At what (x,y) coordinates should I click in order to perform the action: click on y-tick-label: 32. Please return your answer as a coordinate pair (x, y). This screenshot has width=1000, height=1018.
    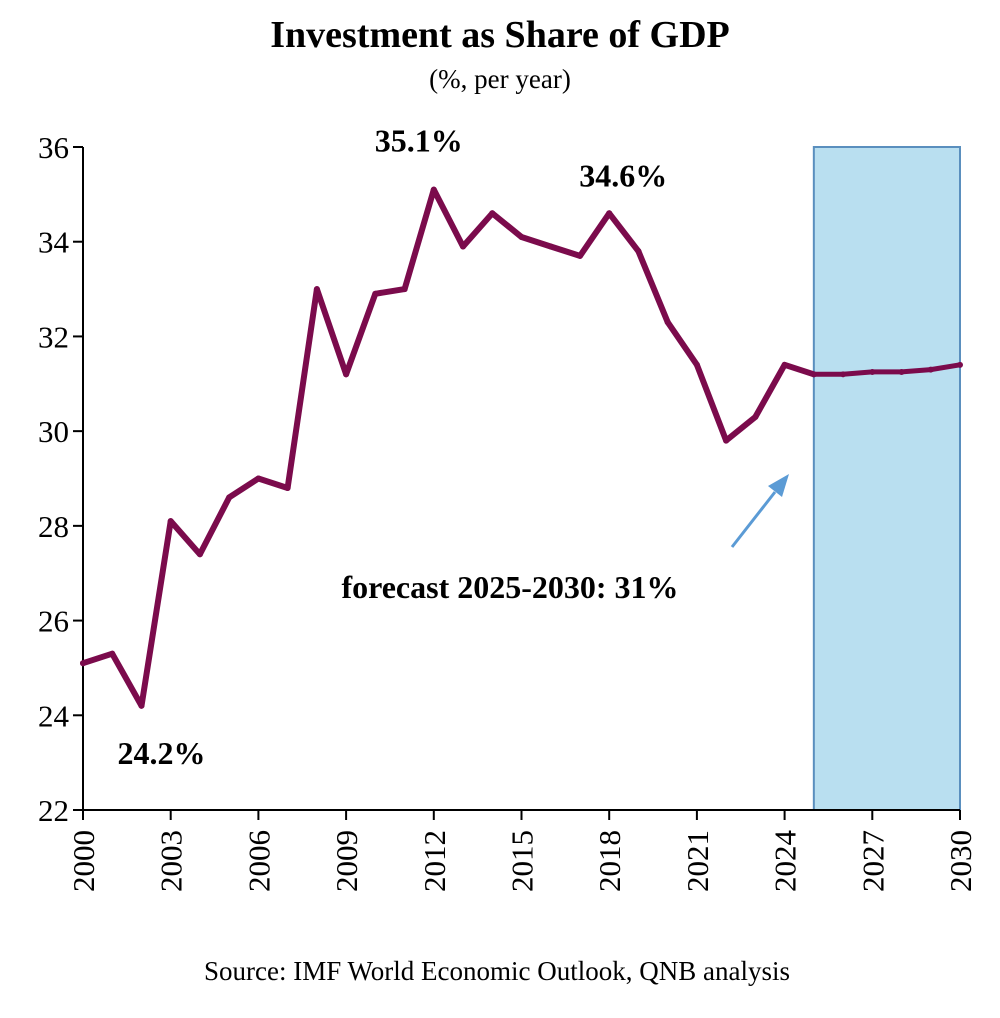
    Looking at the image, I should click on (53, 336).